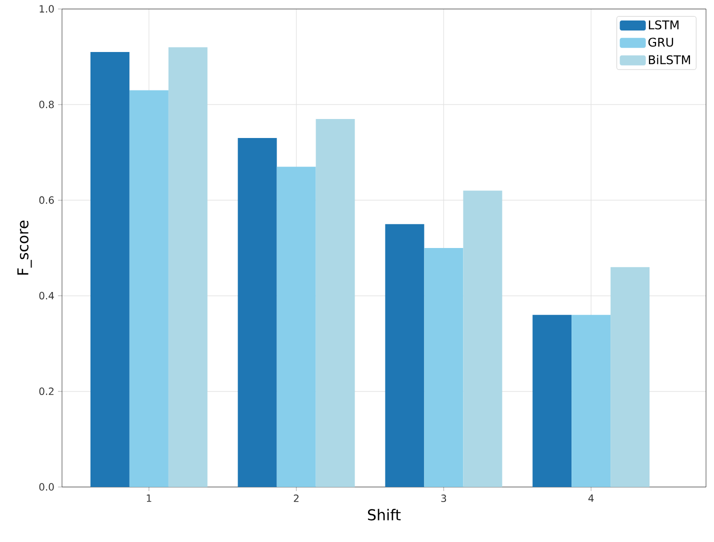 The height and width of the screenshot is (542, 714). What do you see at coordinates (24, 247) in the screenshot?
I see `y-axis-title: F_score` at bounding box center [24, 247].